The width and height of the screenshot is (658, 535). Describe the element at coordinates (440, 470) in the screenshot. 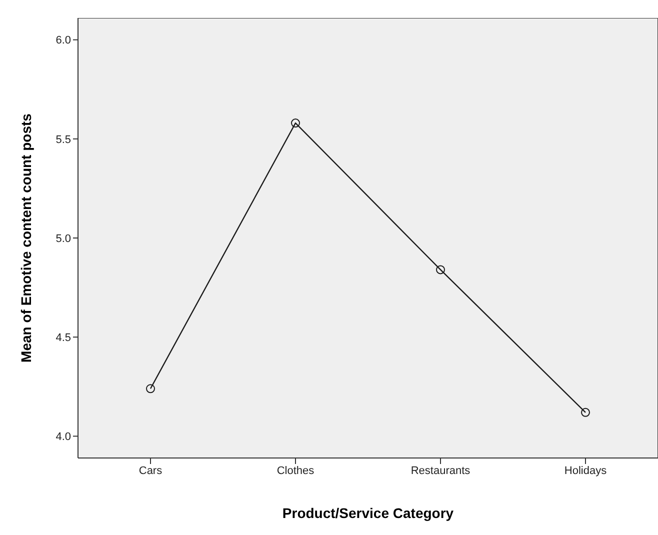

I see `x-tick-label: Restaurants` at that location.